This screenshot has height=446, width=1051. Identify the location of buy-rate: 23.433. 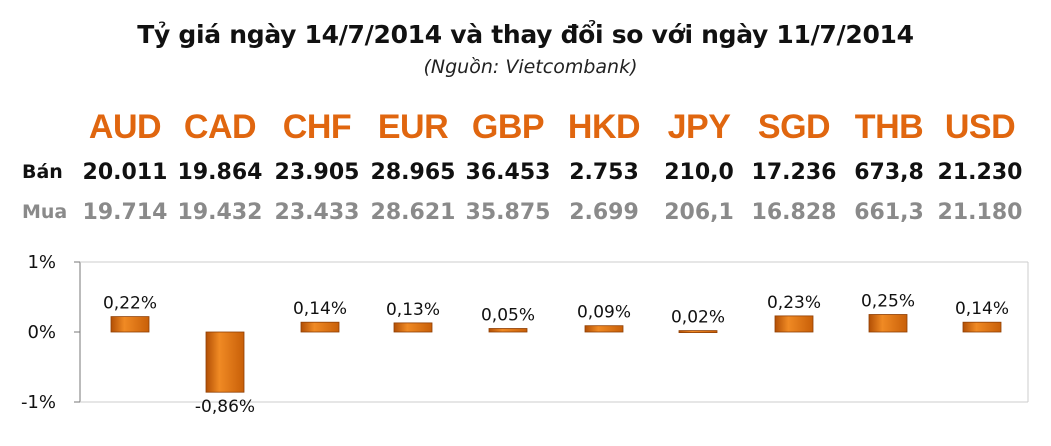
(317, 212).